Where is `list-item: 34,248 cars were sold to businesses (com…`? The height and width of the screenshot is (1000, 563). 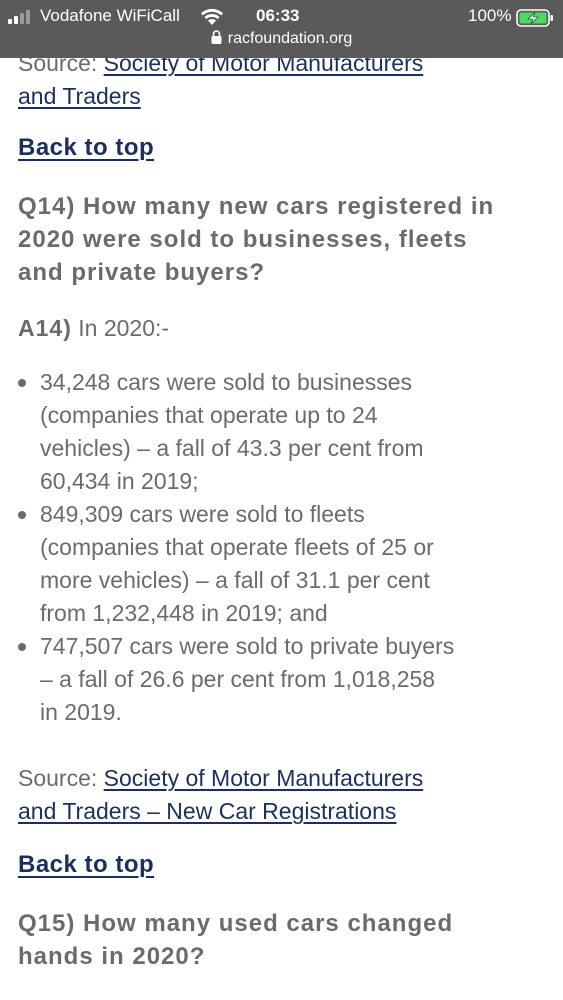 list-item: 34,248 cars were sold to businesses (com… is located at coordinates (280, 432).